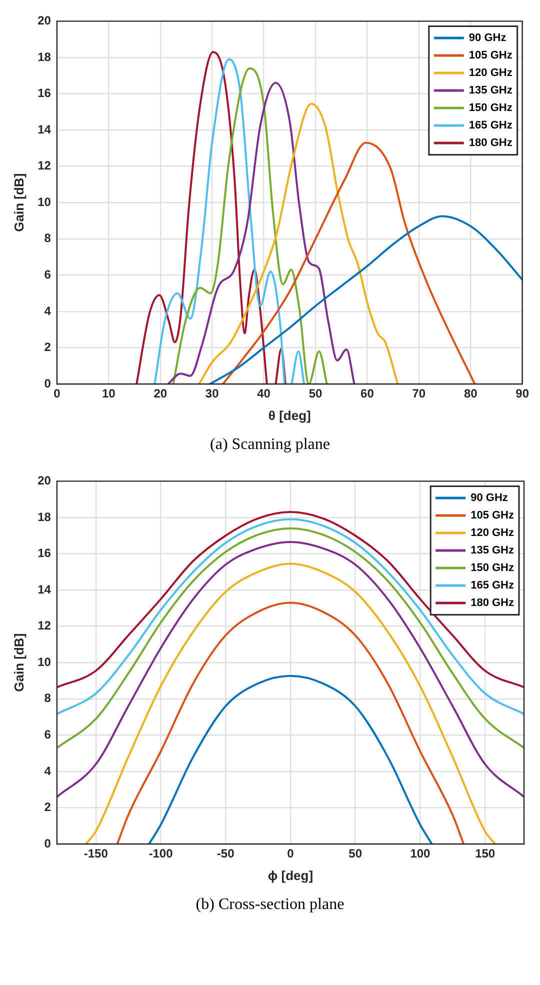 Image resolution: width=540 pixels, height=985 pixels. I want to click on x-tick-label: 100, so click(420, 853).